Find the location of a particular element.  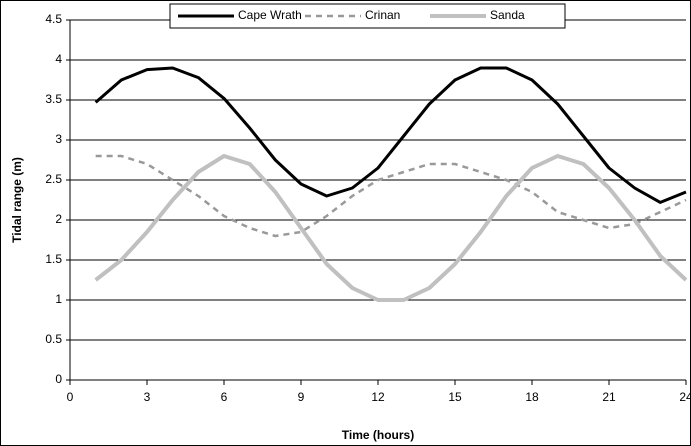

y-tick-label: 1 is located at coordinates (58, 299).